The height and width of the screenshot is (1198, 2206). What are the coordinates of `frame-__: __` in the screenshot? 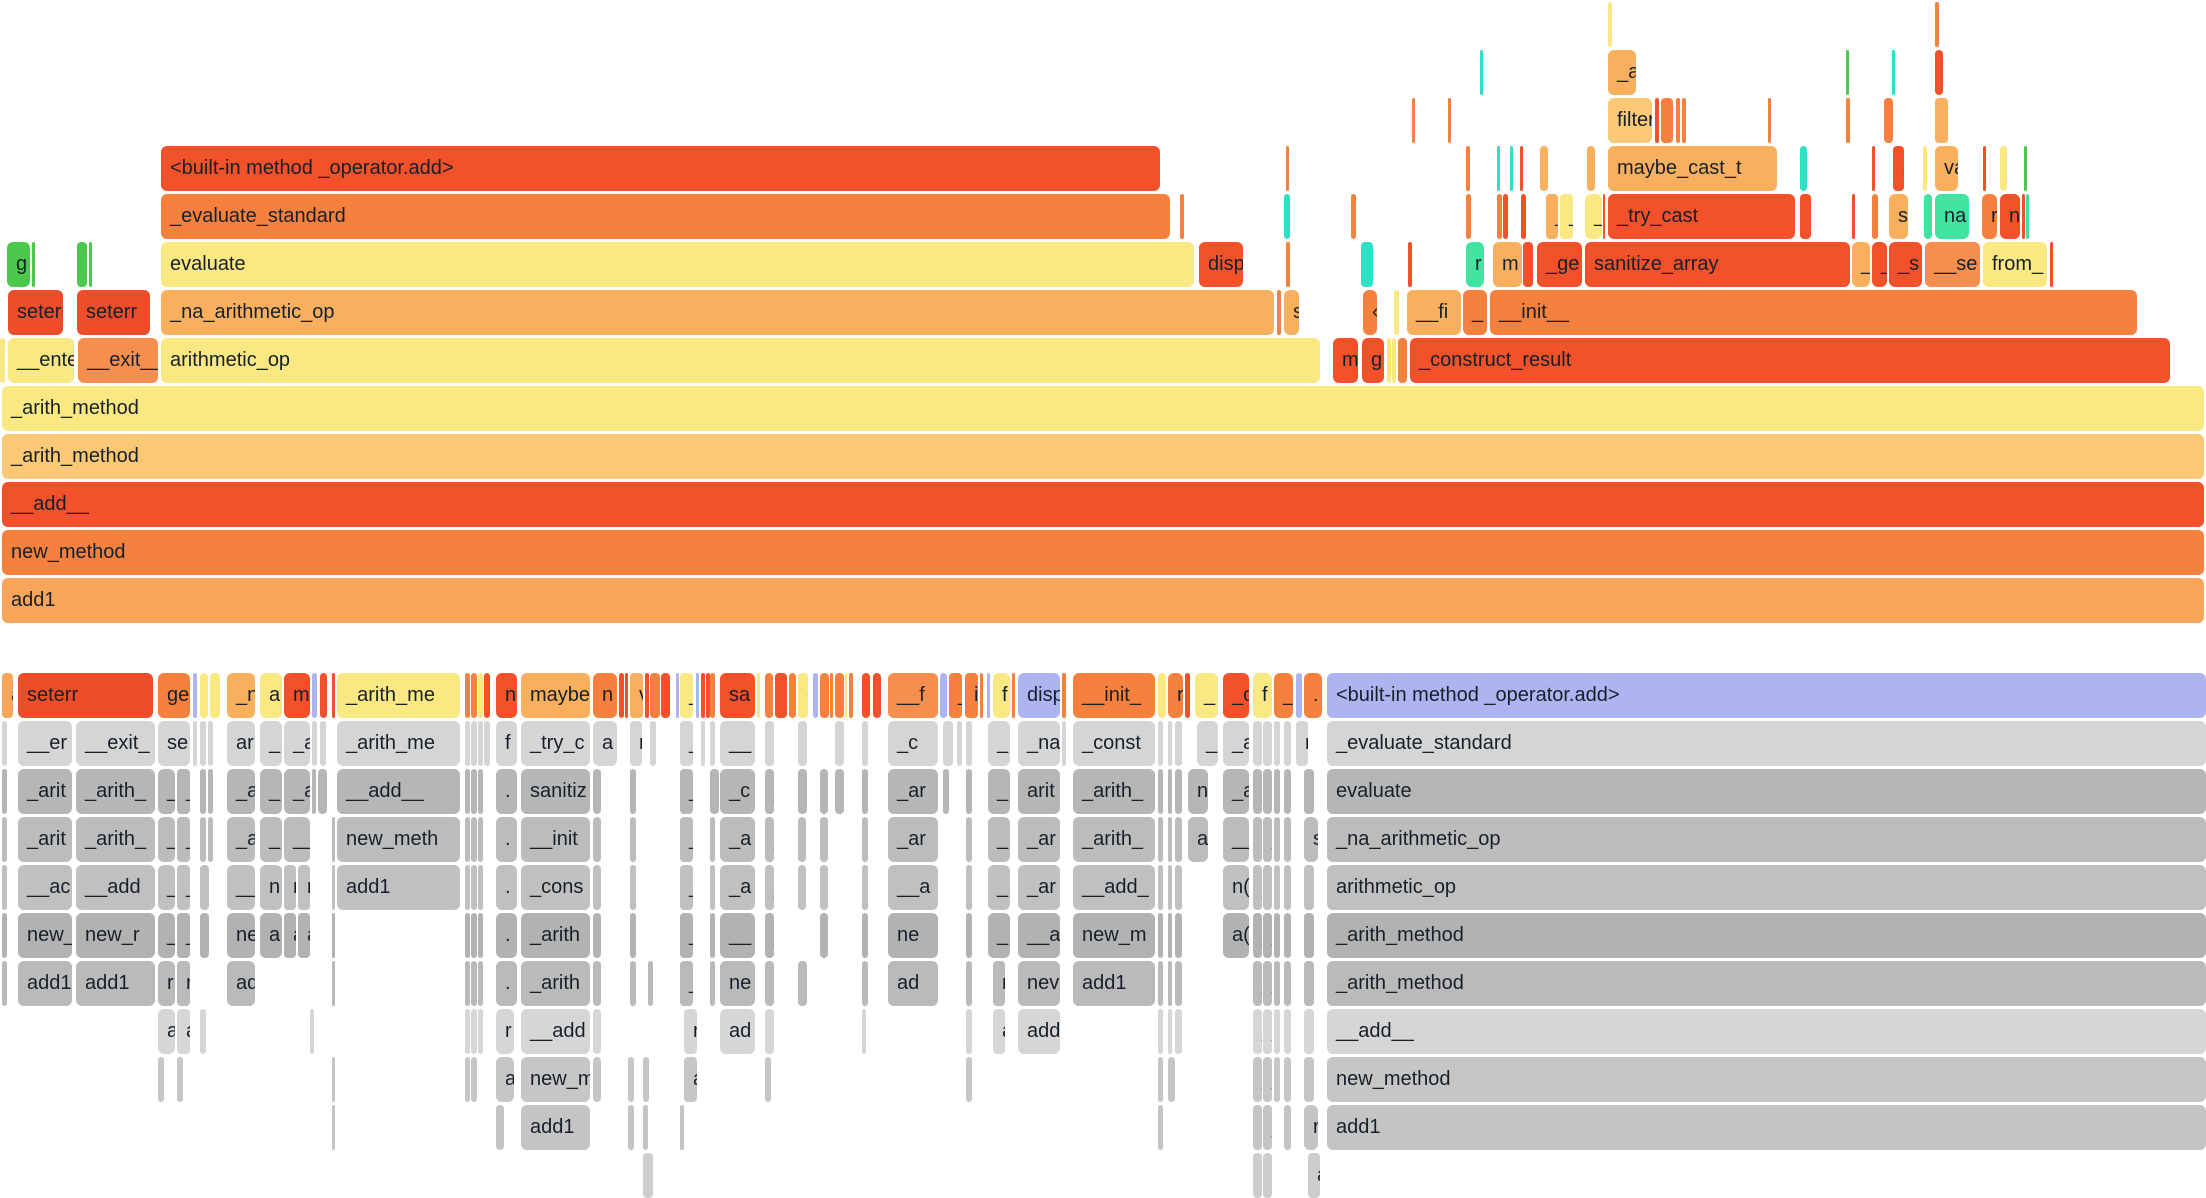 It's located at (241, 887).